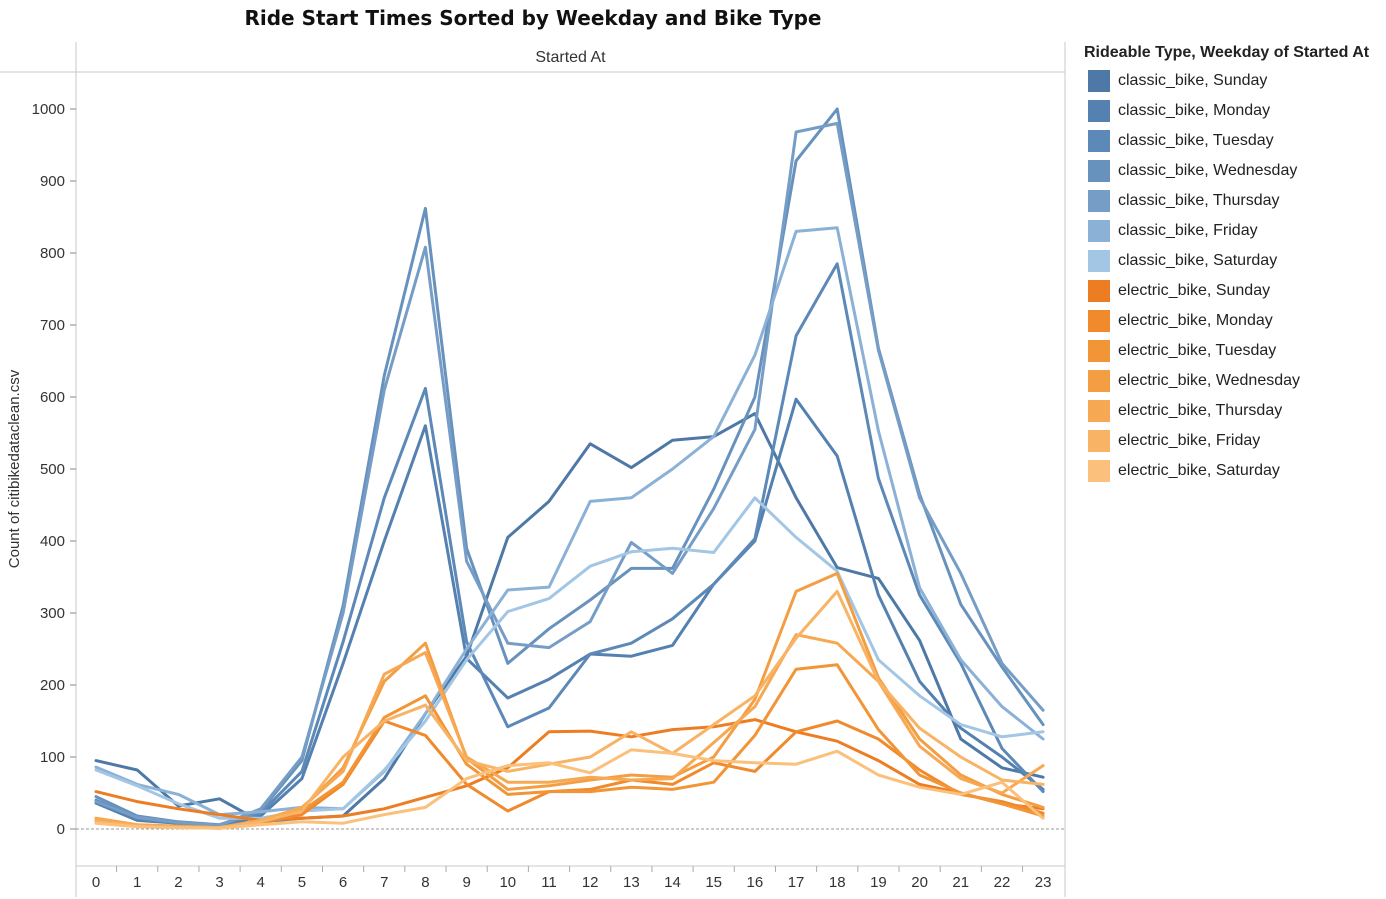  I want to click on y-axis-title: Count of citibikedataclean.csv, so click(14, 468).